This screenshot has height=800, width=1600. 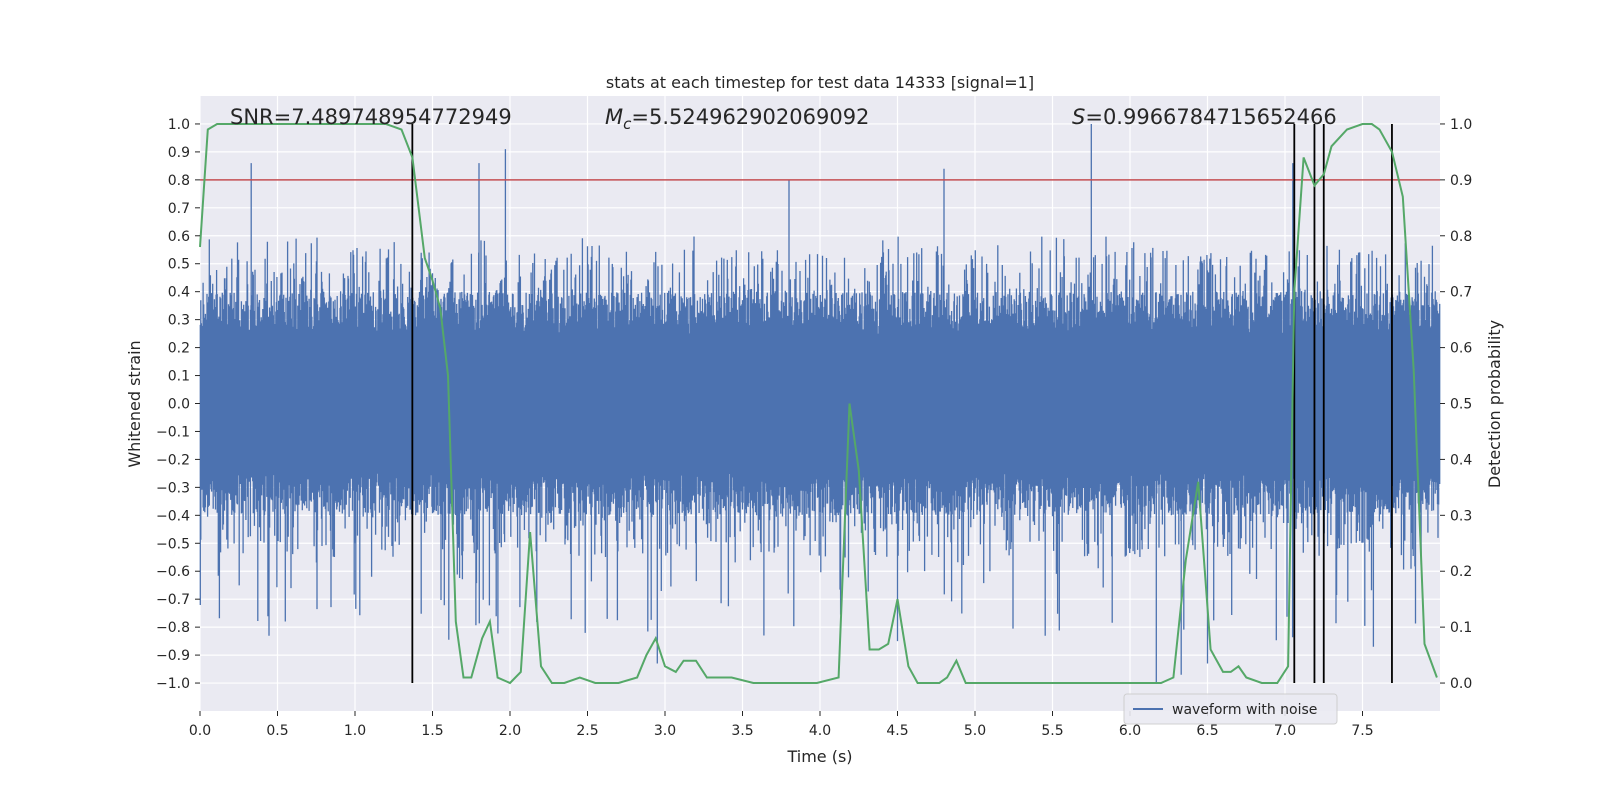 What do you see at coordinates (1494, 404) in the screenshot?
I see `y2-axis-label: Detection probability` at bounding box center [1494, 404].